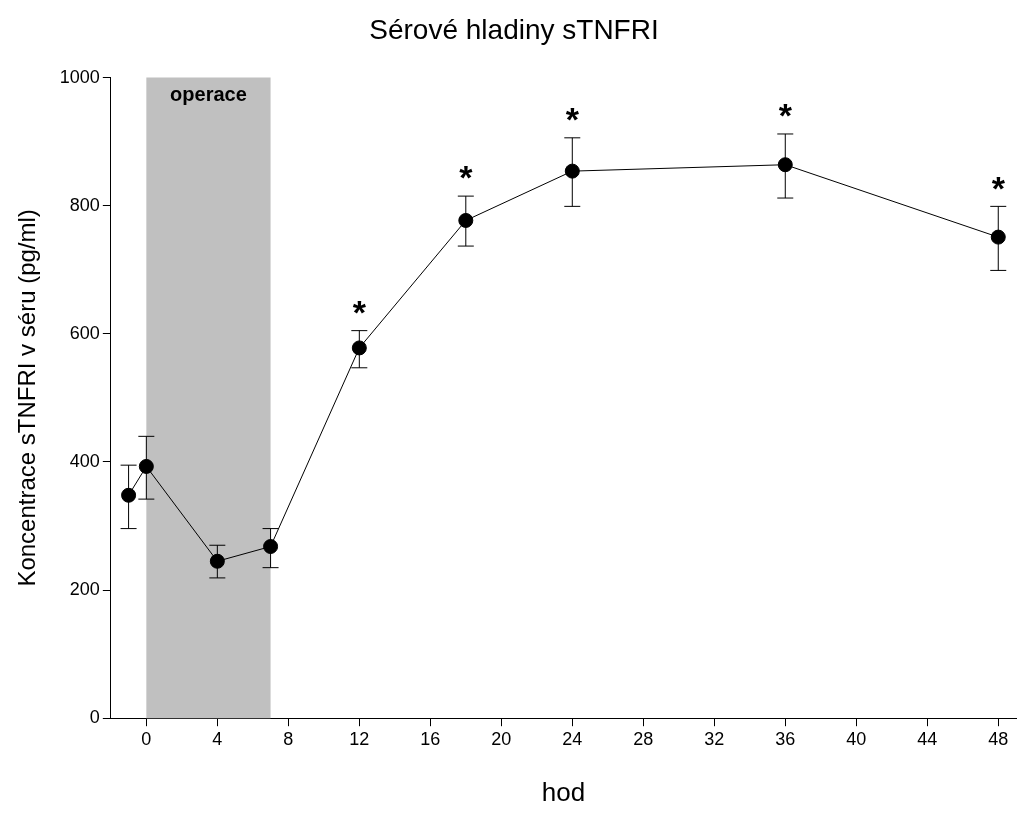 This screenshot has height=823, width=1024. What do you see at coordinates (79, 76) in the screenshot?
I see `y-tick-label: 1000` at bounding box center [79, 76].